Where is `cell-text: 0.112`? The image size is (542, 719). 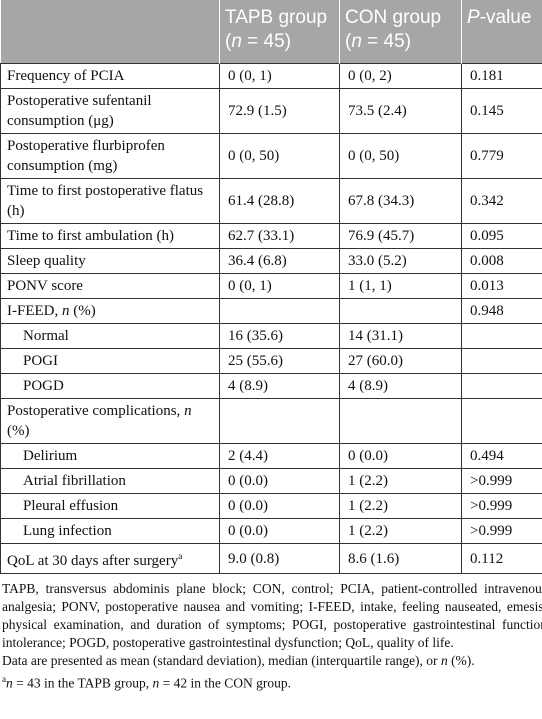 cell-text: 0.112 is located at coordinates (487, 558).